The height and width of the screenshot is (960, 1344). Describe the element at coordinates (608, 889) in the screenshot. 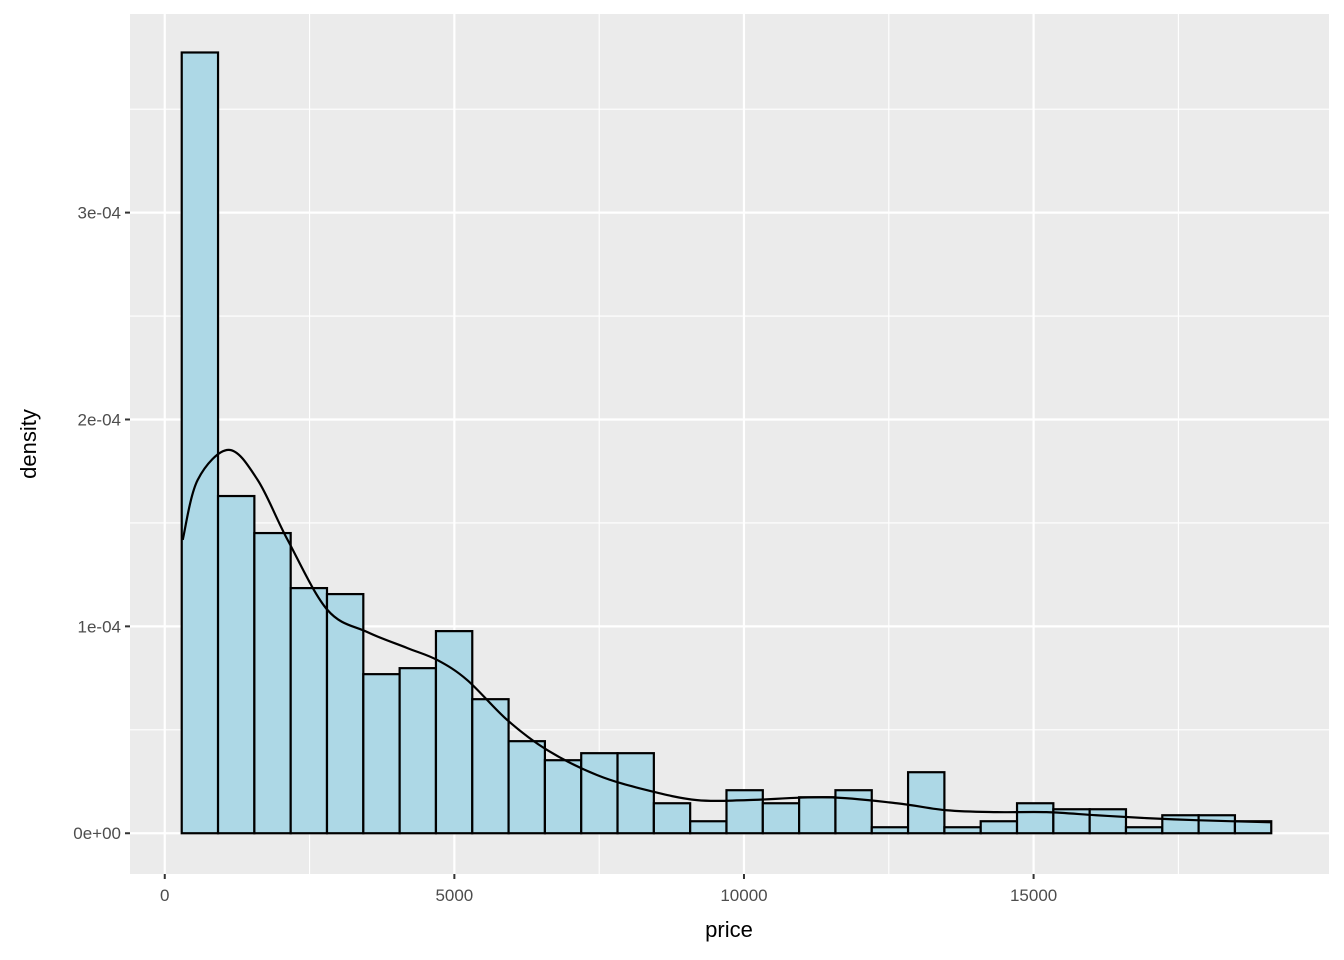

I see `x-axis: 0 5000 10000 15000` at that location.